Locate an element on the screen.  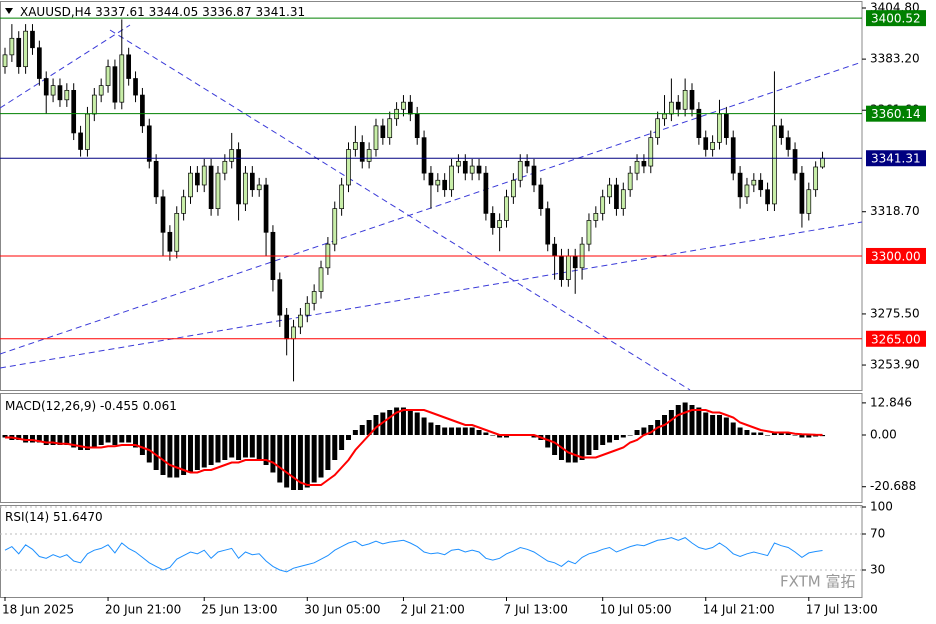
high-readout: 3344.05 is located at coordinates (174, 12).